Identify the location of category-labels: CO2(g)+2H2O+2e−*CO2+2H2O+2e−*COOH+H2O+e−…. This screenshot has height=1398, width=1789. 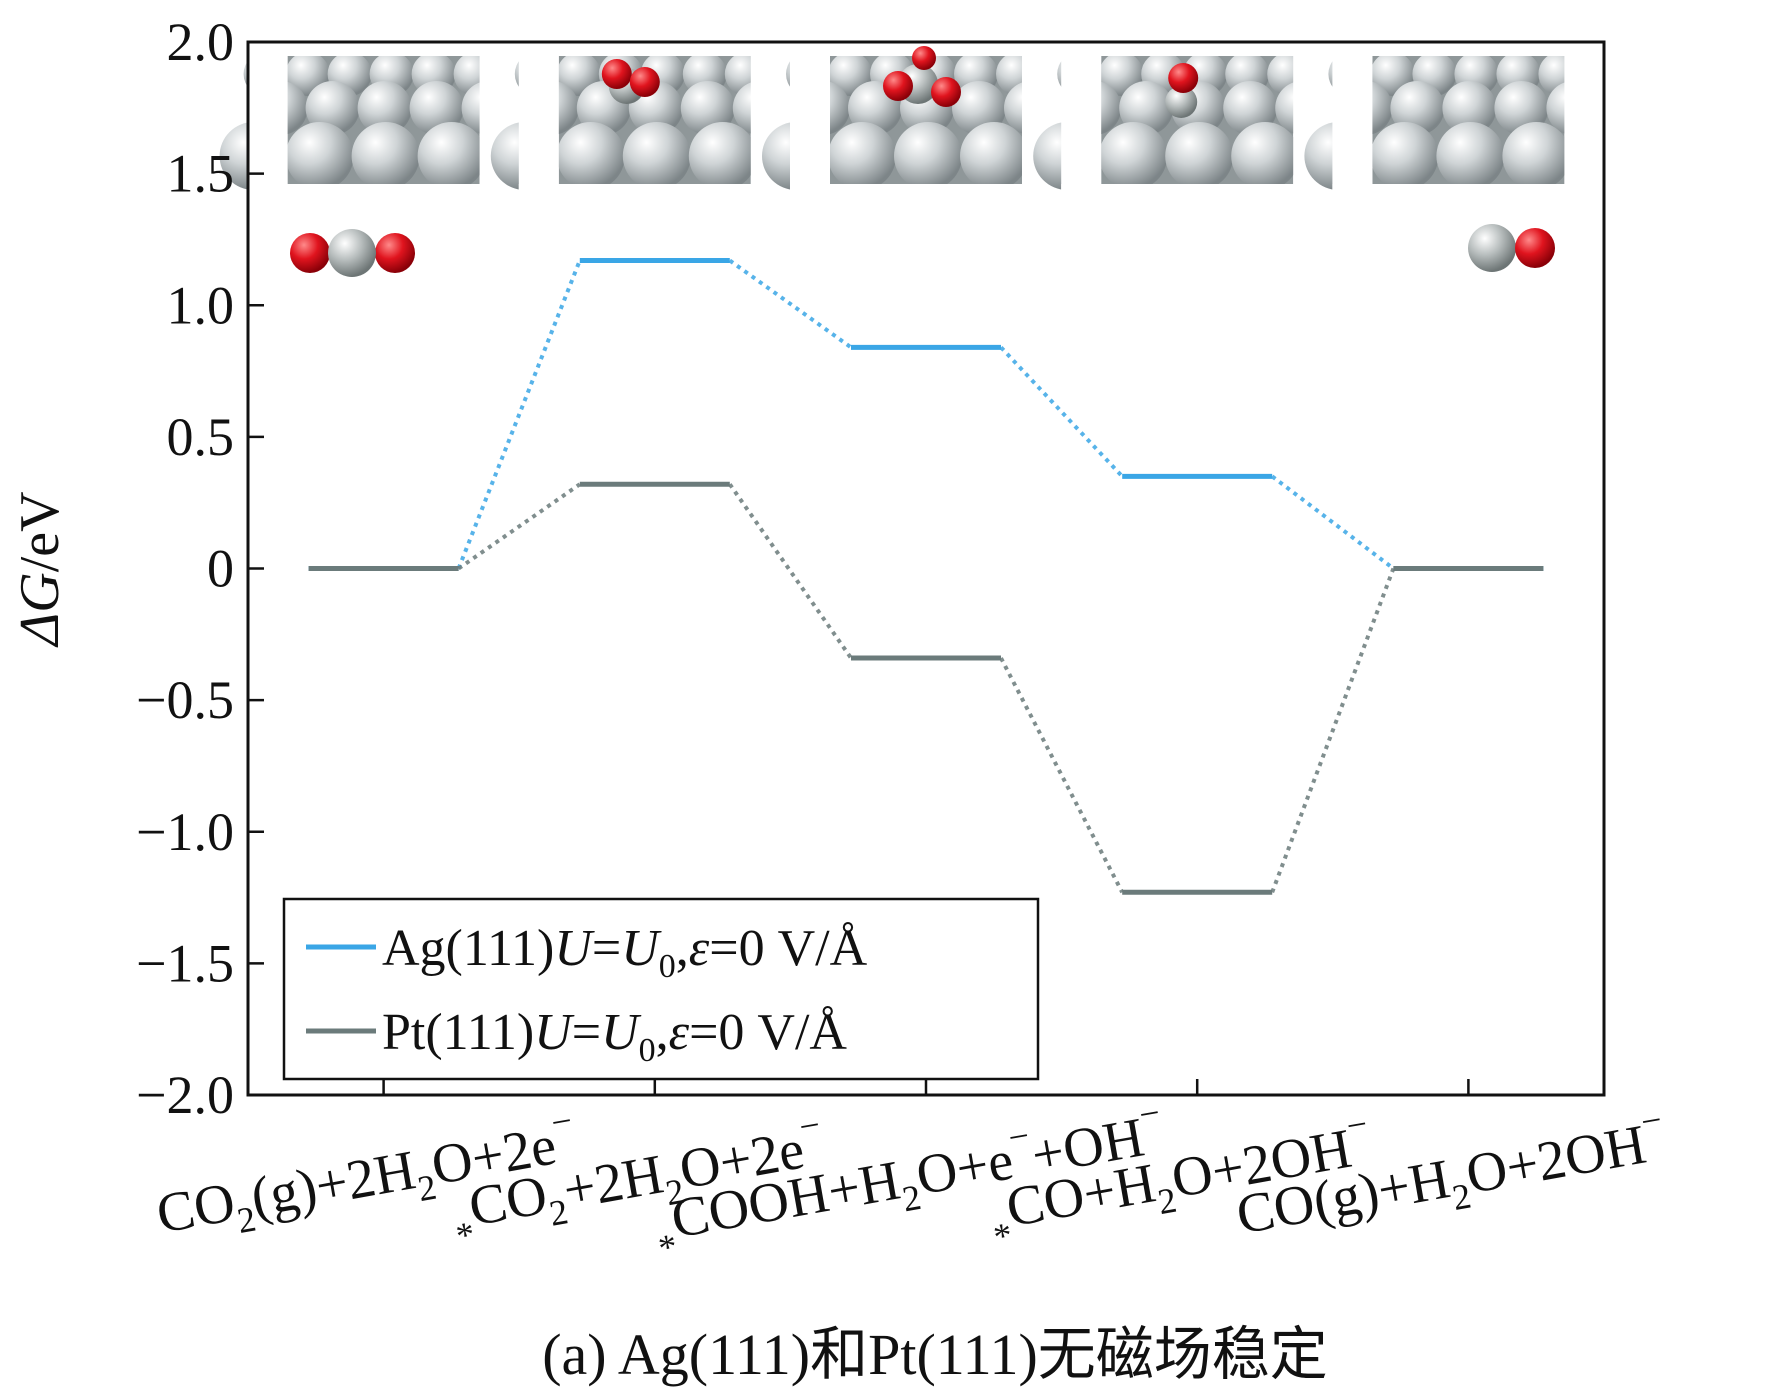
(912, 1180).